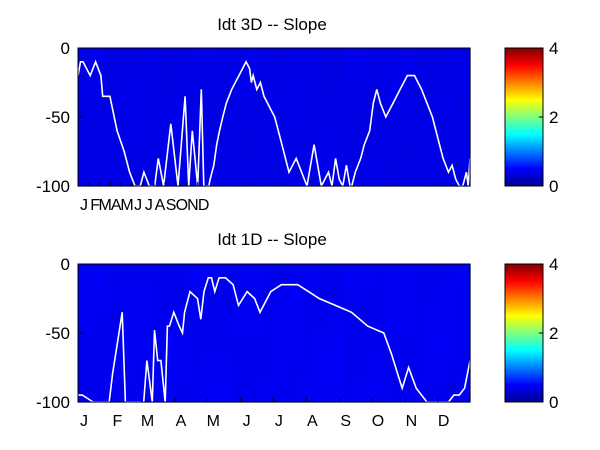 The height and width of the screenshot is (450, 600). What do you see at coordinates (53, 186) in the screenshot?
I see `y-tick-label: -100` at bounding box center [53, 186].